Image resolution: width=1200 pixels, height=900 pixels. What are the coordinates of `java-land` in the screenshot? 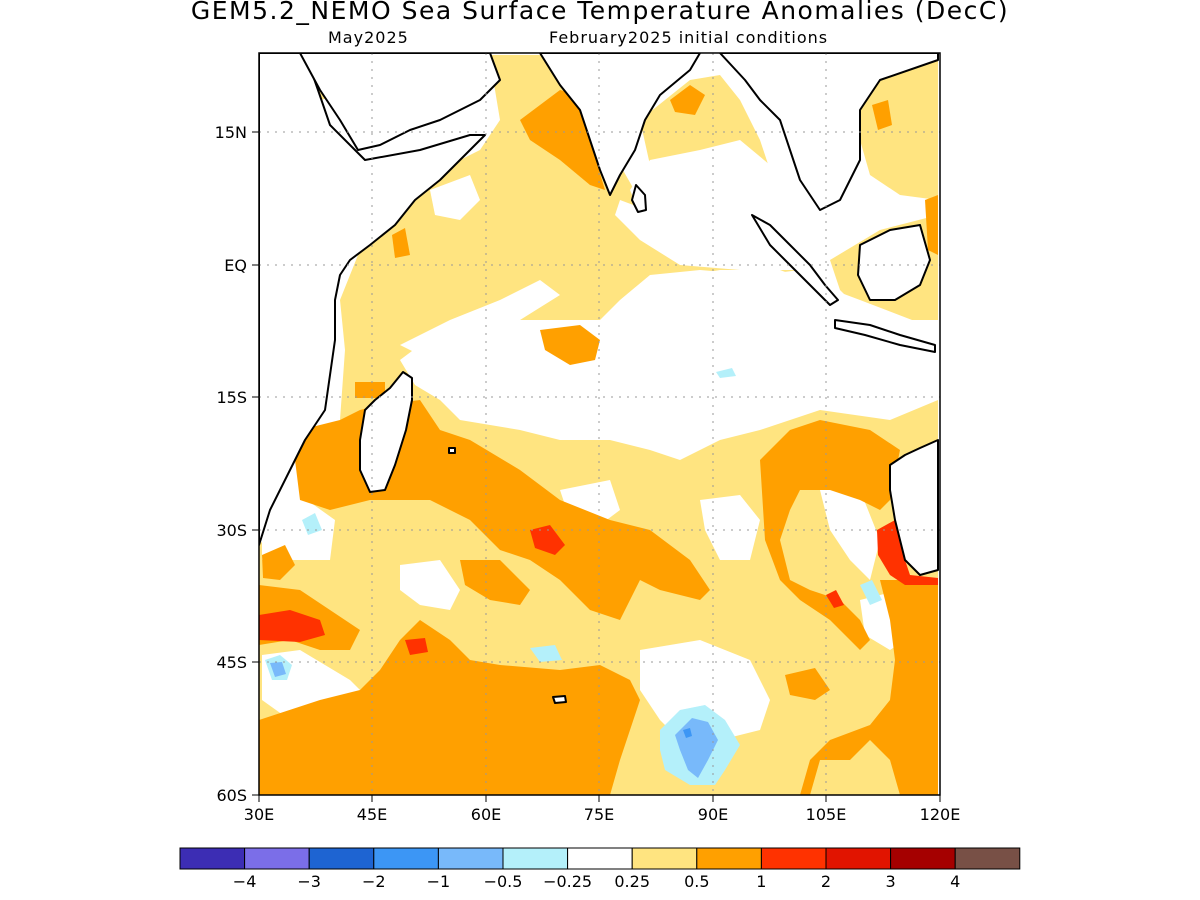 It's located at (885, 336).